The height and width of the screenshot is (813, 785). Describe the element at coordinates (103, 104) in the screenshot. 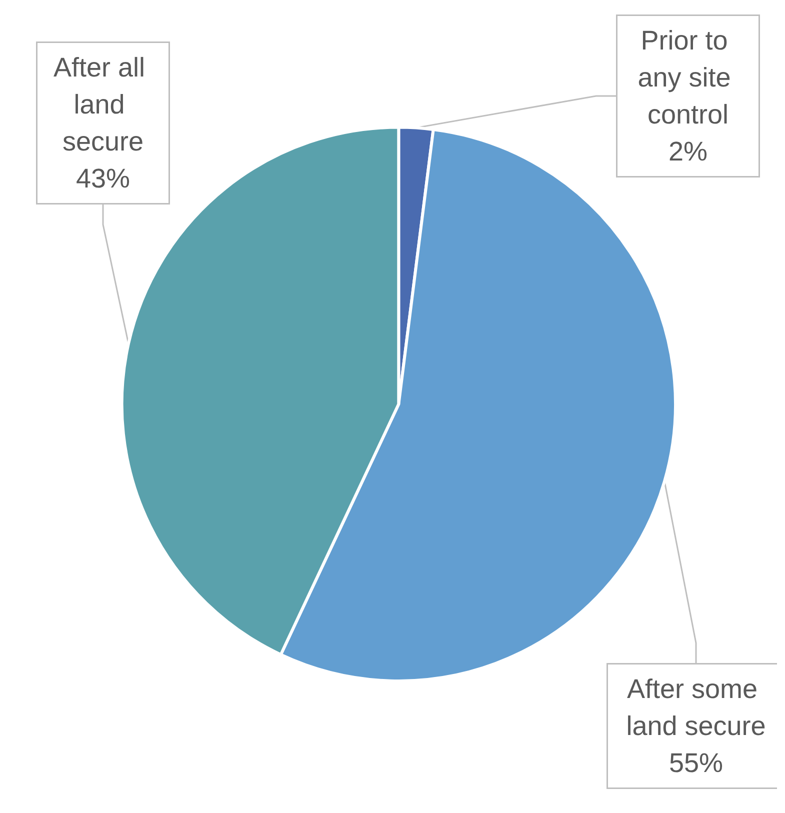

I see `slice-label: After all land secure` at that location.